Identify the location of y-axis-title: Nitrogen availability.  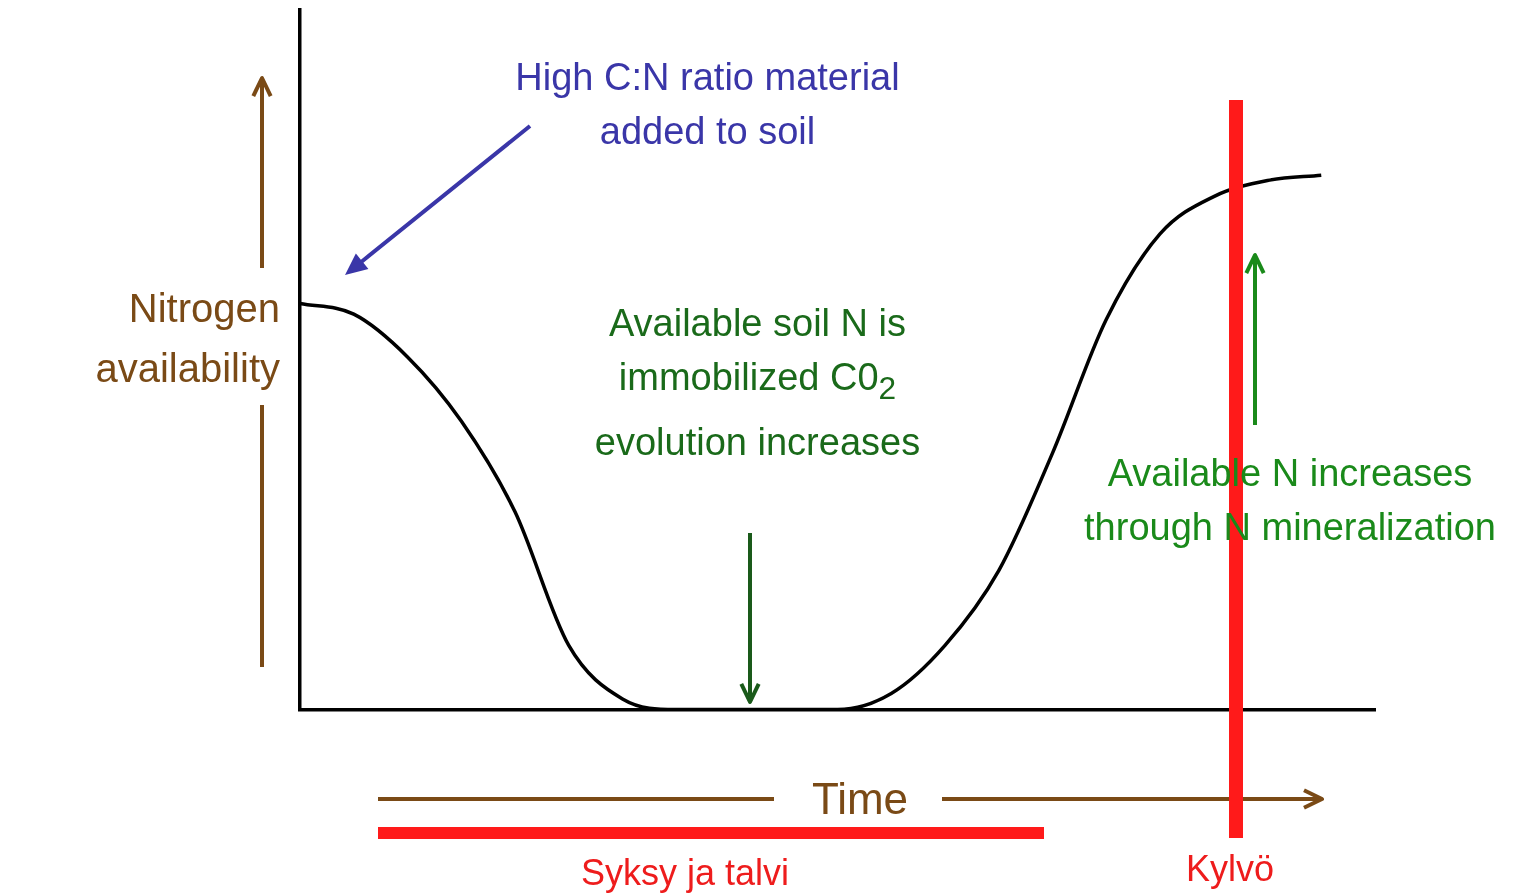
(187, 338).